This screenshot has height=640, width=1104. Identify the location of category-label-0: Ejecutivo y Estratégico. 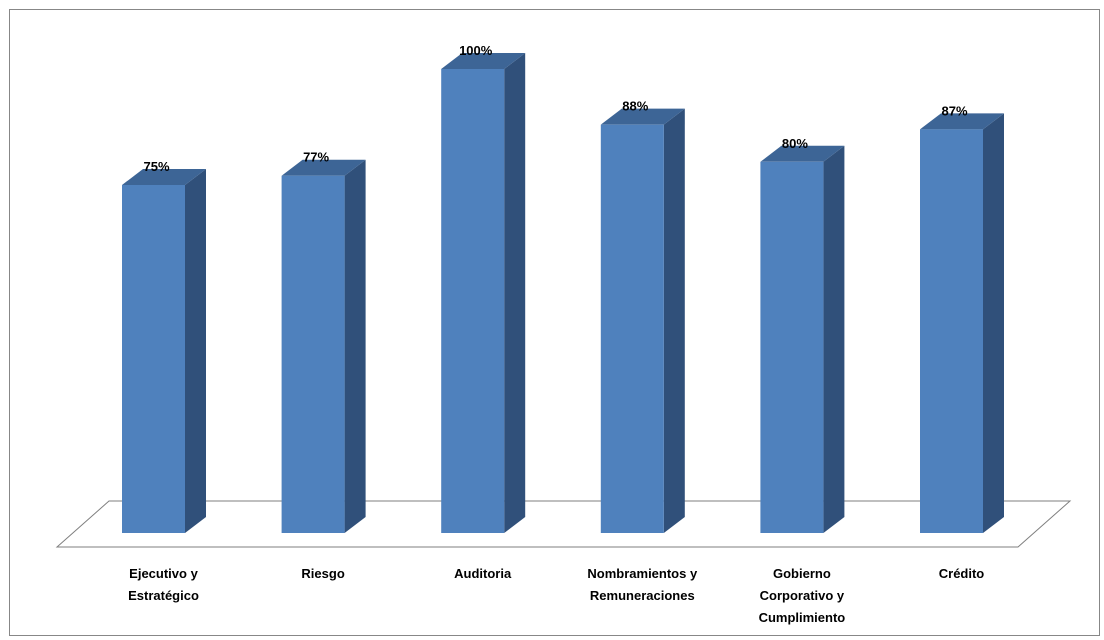
(163, 584).